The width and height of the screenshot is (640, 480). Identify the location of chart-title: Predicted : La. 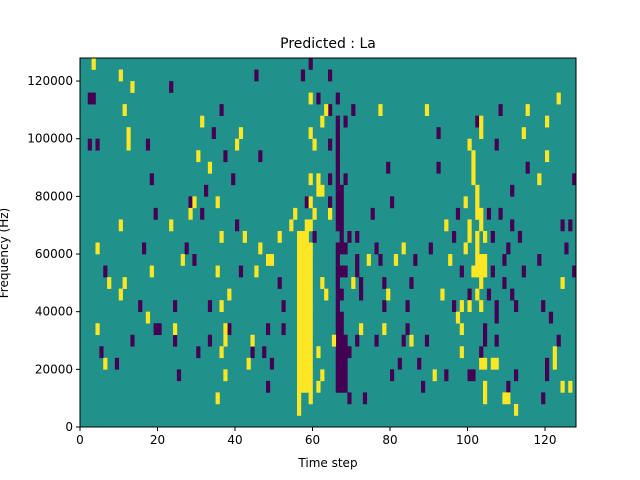
(328, 44).